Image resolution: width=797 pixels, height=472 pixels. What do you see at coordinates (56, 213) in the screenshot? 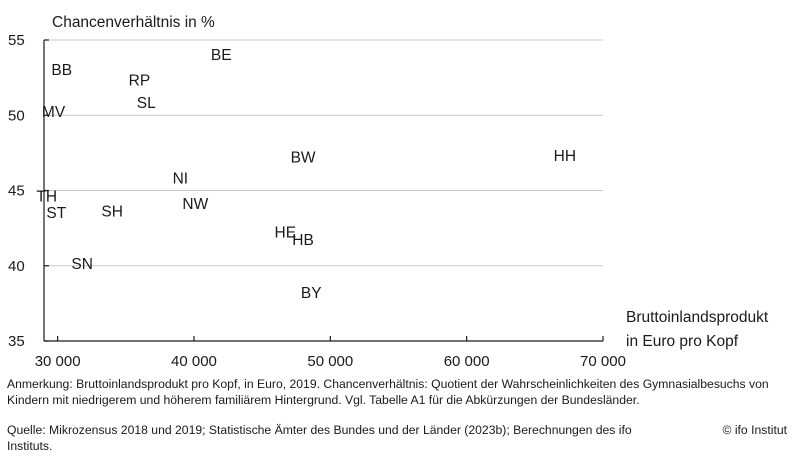
I see `point-label-st: ST` at bounding box center [56, 213].